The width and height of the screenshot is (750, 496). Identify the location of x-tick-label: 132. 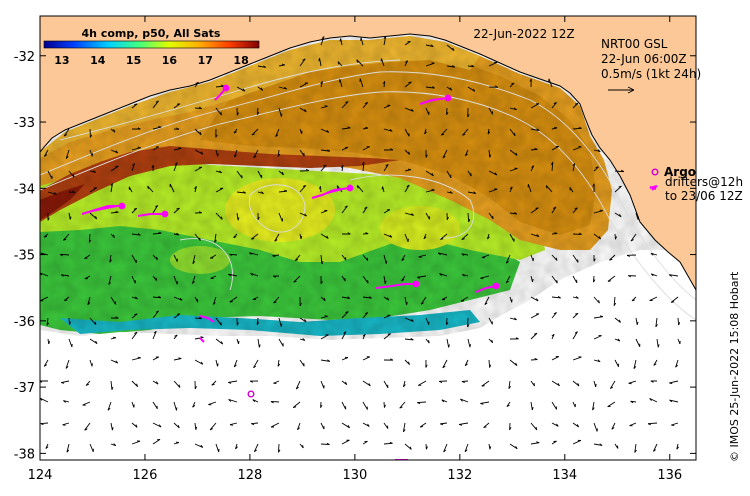
(459, 475).